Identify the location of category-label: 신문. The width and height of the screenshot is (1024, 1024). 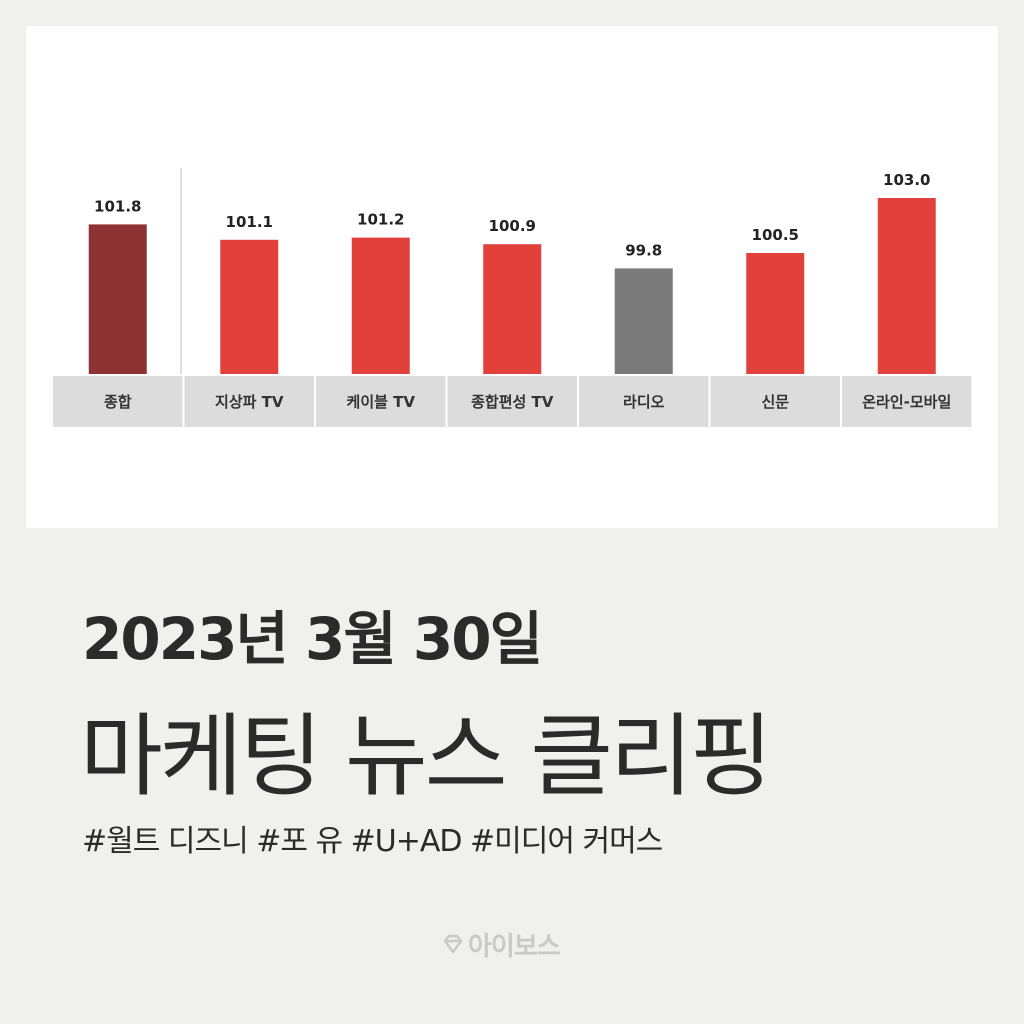
(775, 402).